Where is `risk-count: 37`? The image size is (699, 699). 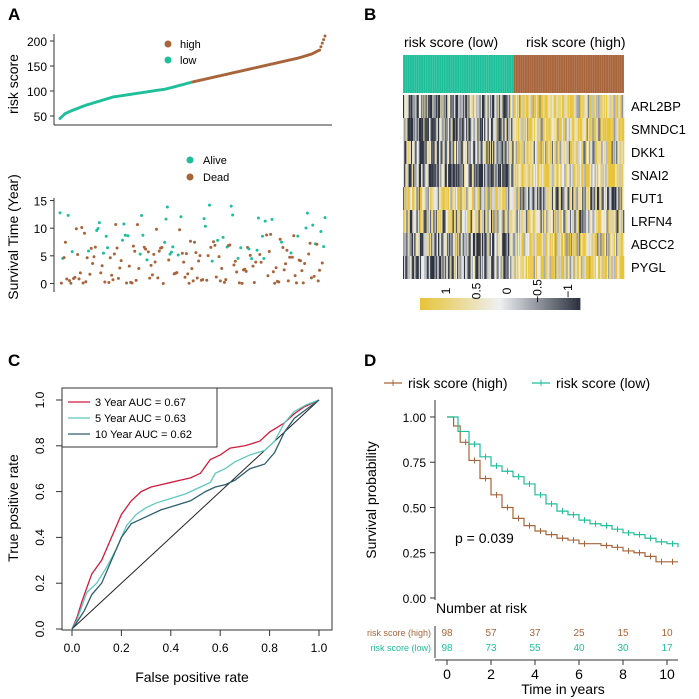 risk-count: 37 is located at coordinates (535, 633).